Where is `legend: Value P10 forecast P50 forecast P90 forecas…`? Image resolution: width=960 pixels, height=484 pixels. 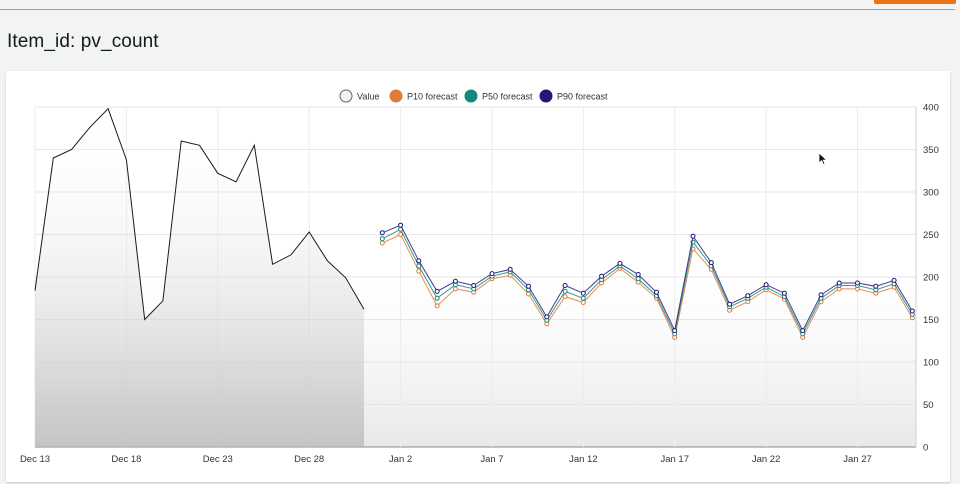 legend: Value P10 forecast P50 forecast P90 forecas… is located at coordinates (473, 96).